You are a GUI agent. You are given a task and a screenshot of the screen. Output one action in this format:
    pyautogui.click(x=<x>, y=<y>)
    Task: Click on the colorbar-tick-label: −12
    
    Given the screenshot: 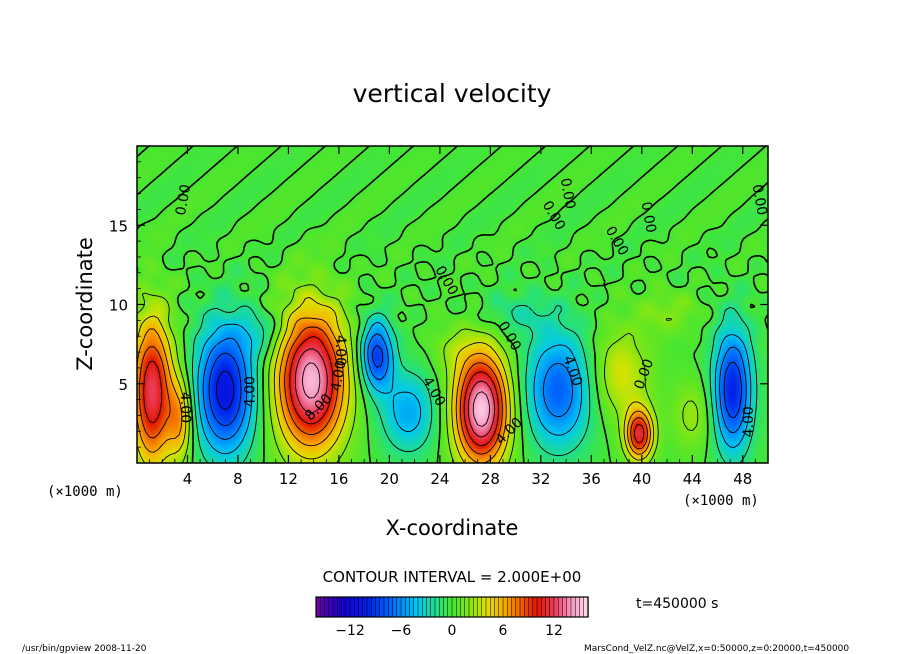 What is the action you would take?
    pyautogui.click(x=350, y=631)
    